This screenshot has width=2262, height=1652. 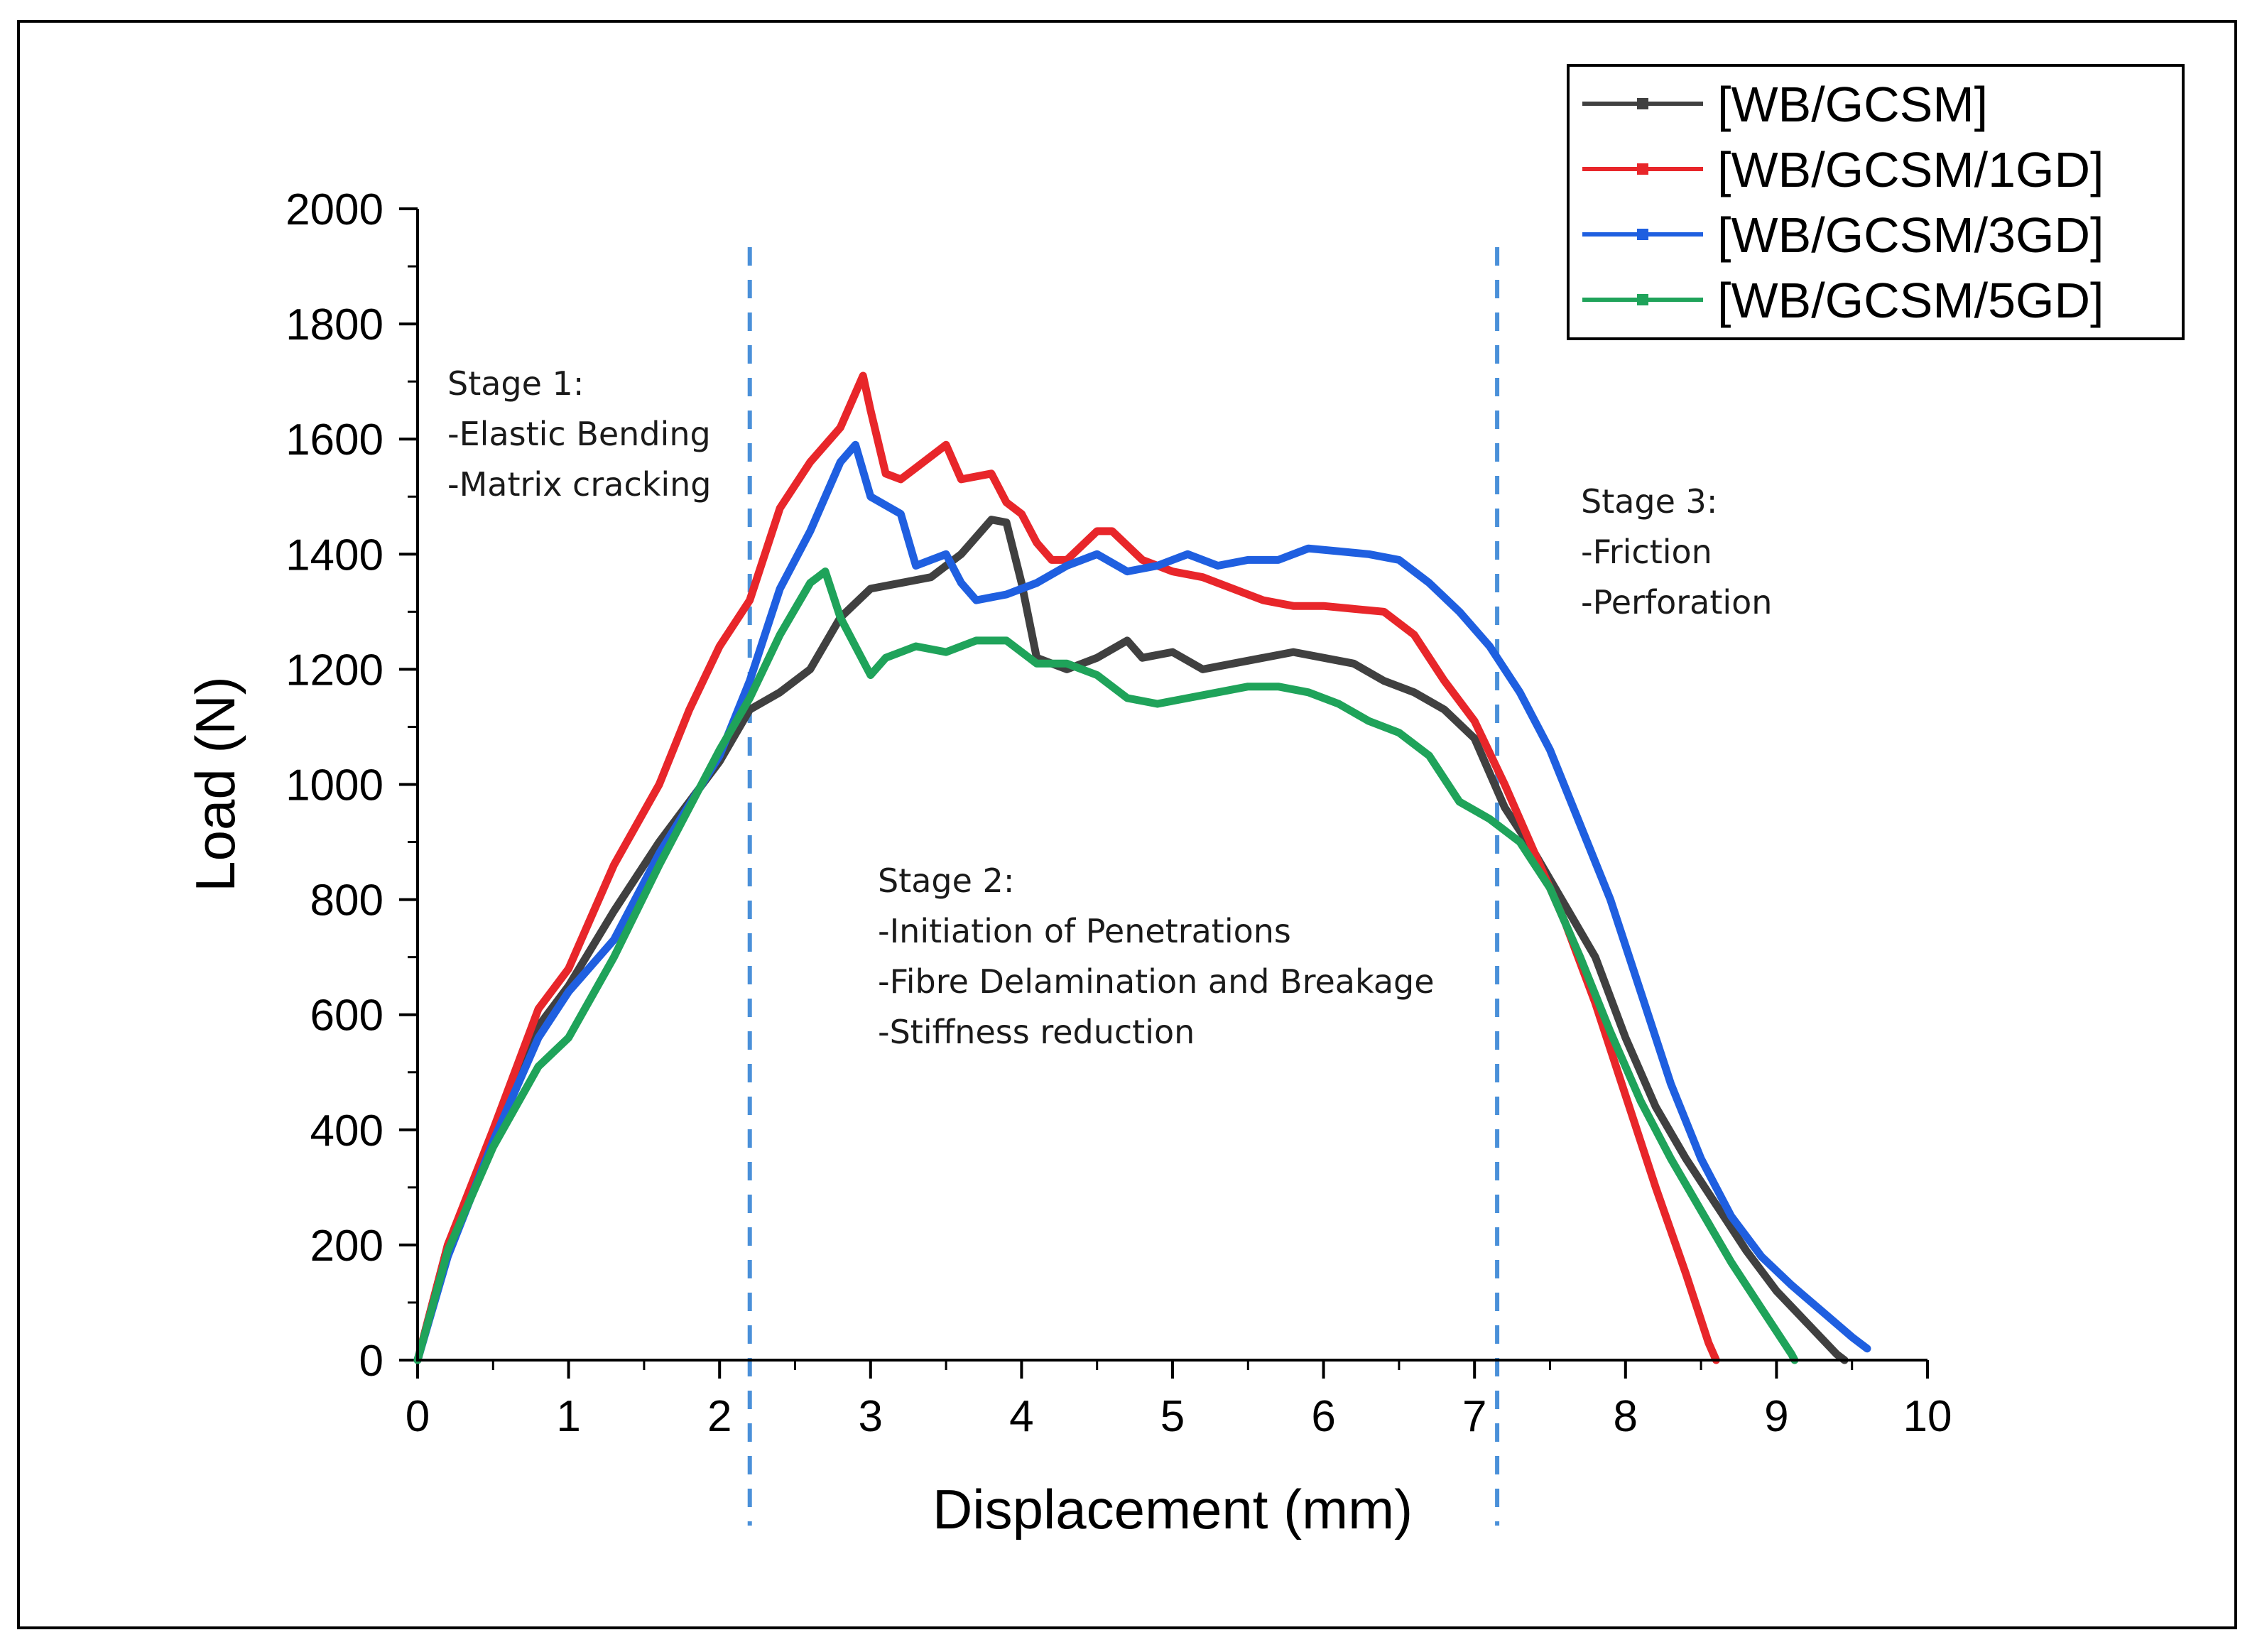 I want to click on y-tick-label: 1000, so click(x=335, y=785).